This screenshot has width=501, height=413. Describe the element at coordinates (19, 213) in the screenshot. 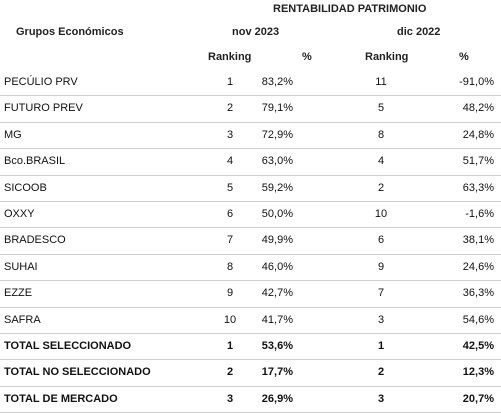

I see `row-name: OXXY` at that location.